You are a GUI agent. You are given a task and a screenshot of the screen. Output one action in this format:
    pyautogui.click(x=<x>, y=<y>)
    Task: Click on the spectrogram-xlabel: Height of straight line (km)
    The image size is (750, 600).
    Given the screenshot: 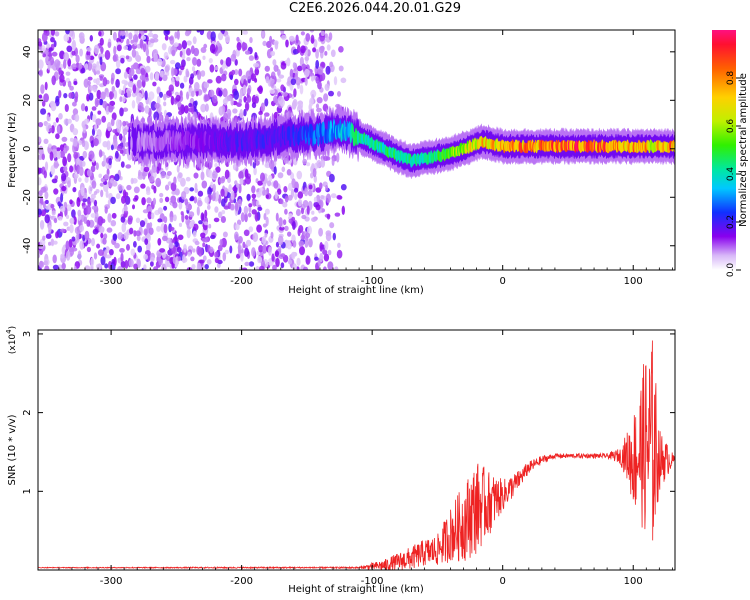 What is the action you would take?
    pyautogui.click(x=356, y=290)
    